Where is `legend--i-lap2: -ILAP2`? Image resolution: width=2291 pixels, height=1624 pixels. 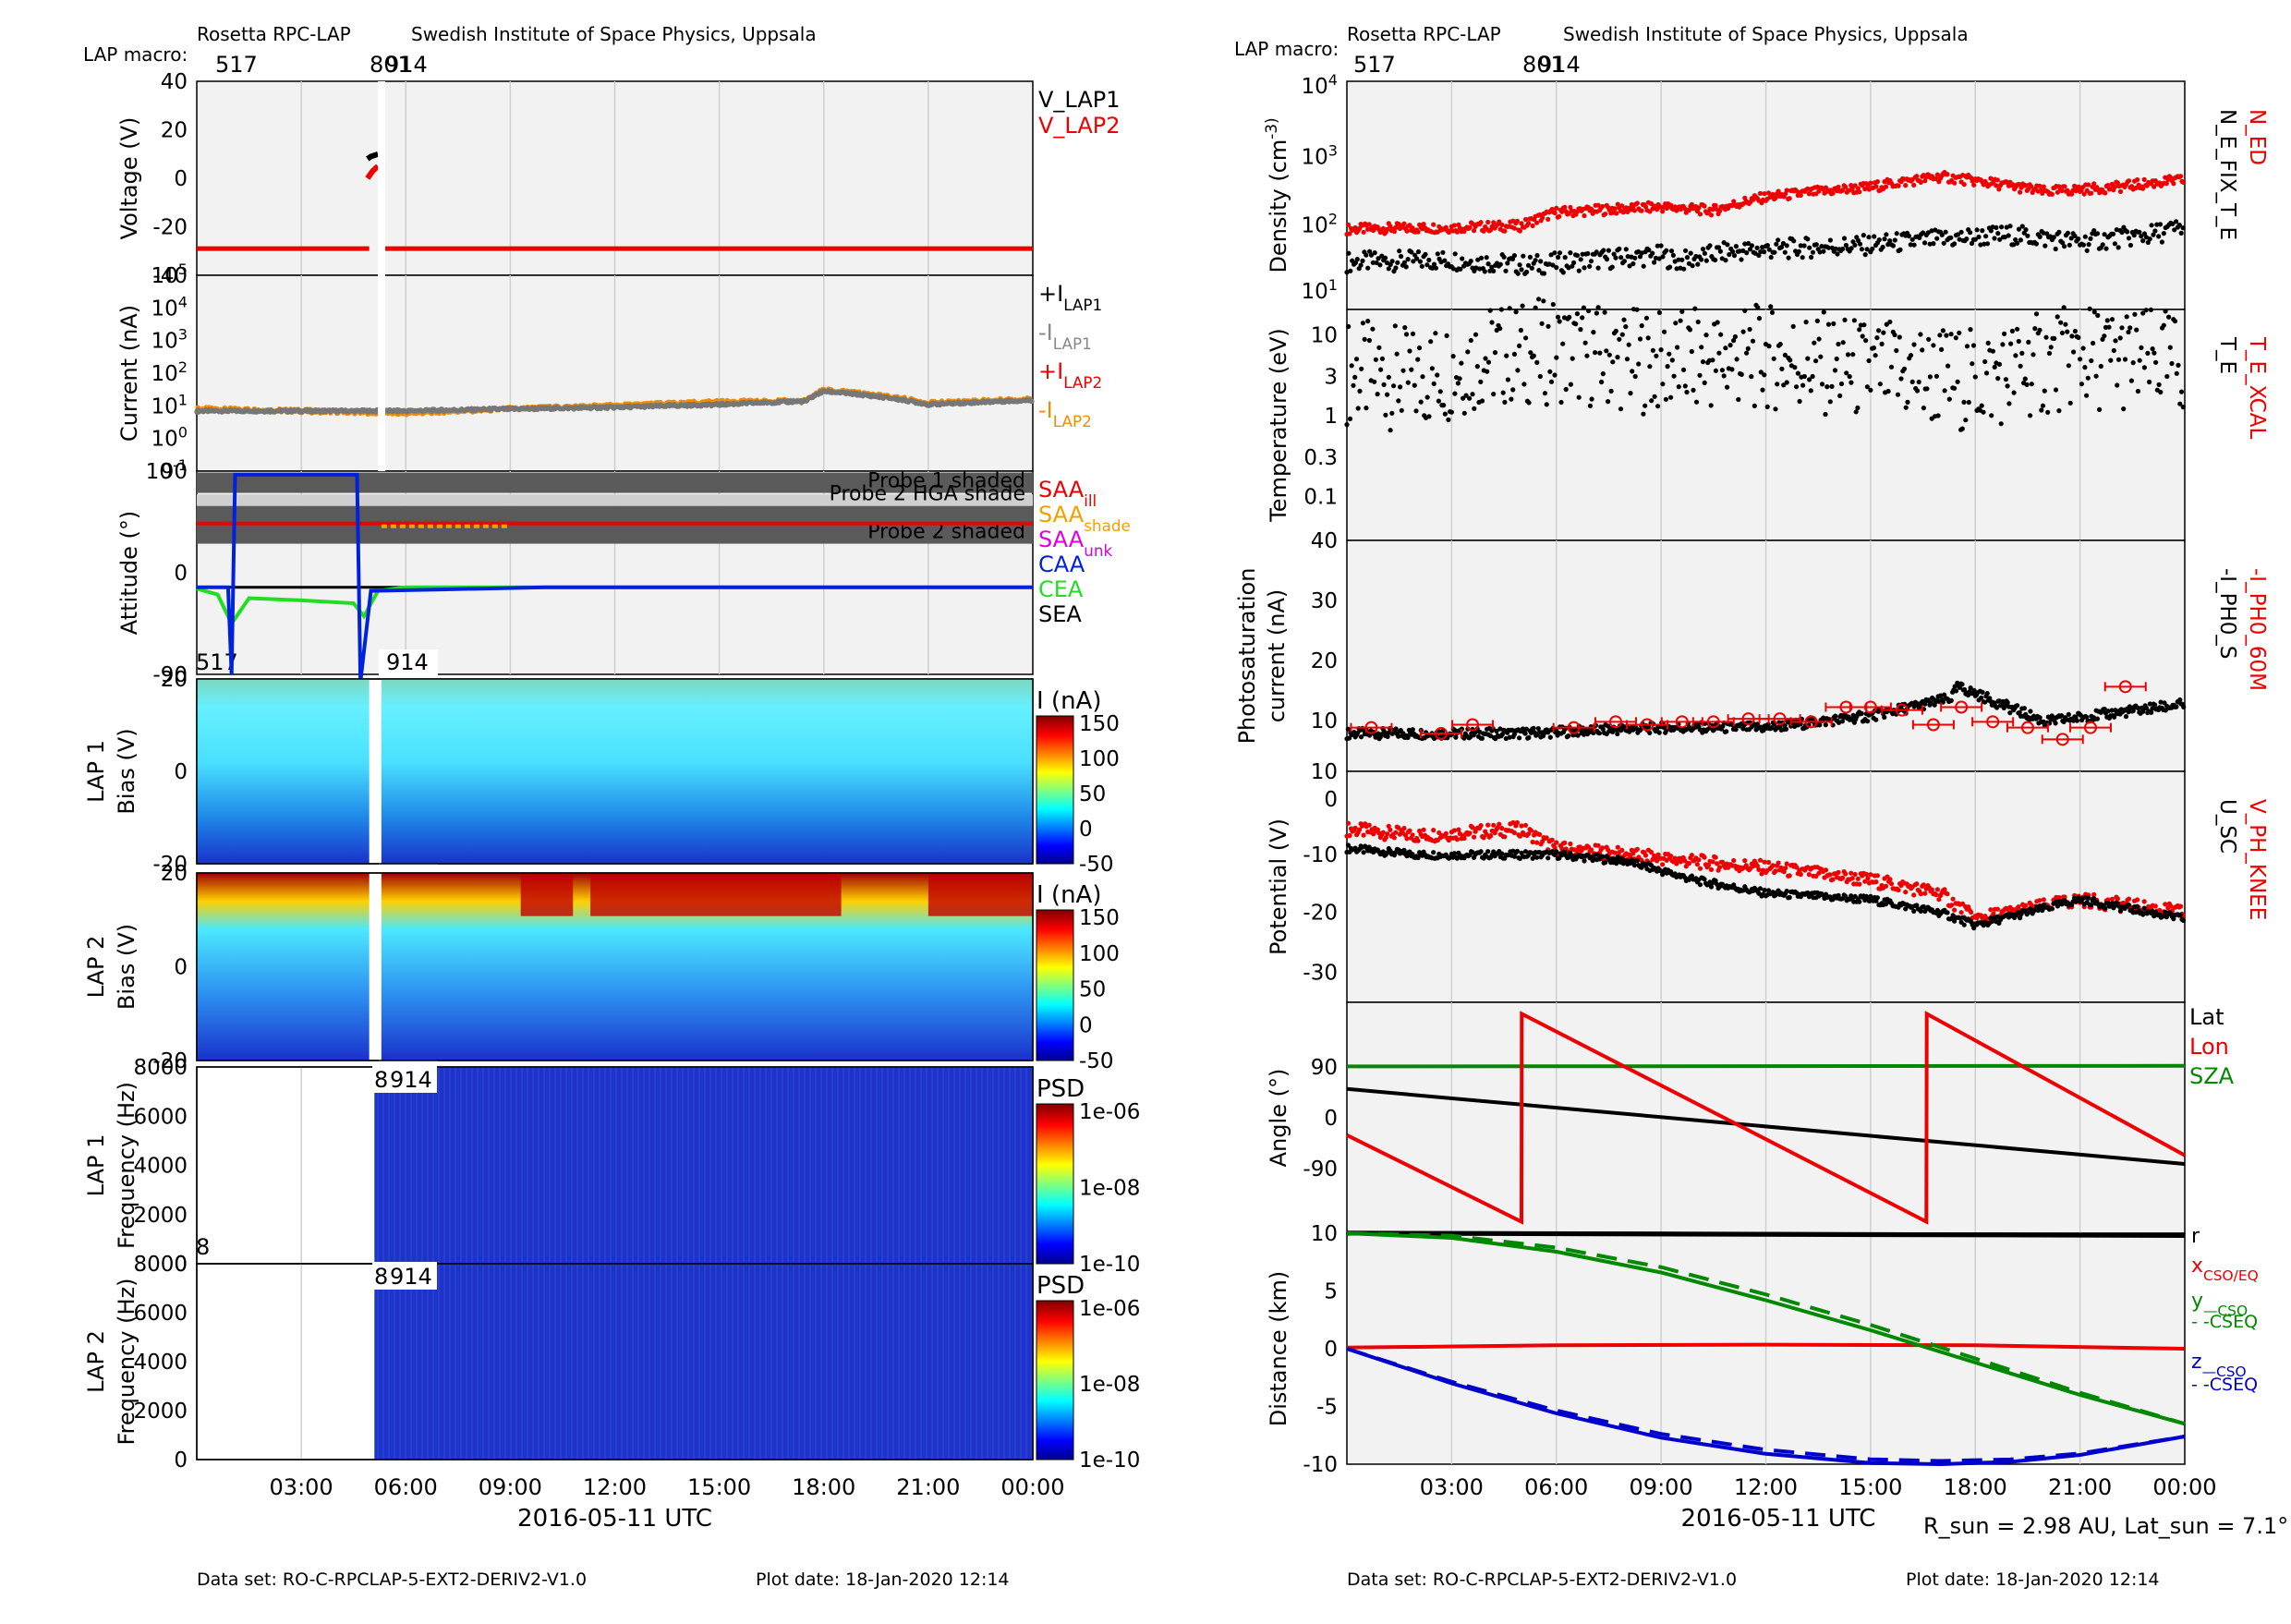 legend--i-lap2: -ILAP2 is located at coordinates (1065, 413).